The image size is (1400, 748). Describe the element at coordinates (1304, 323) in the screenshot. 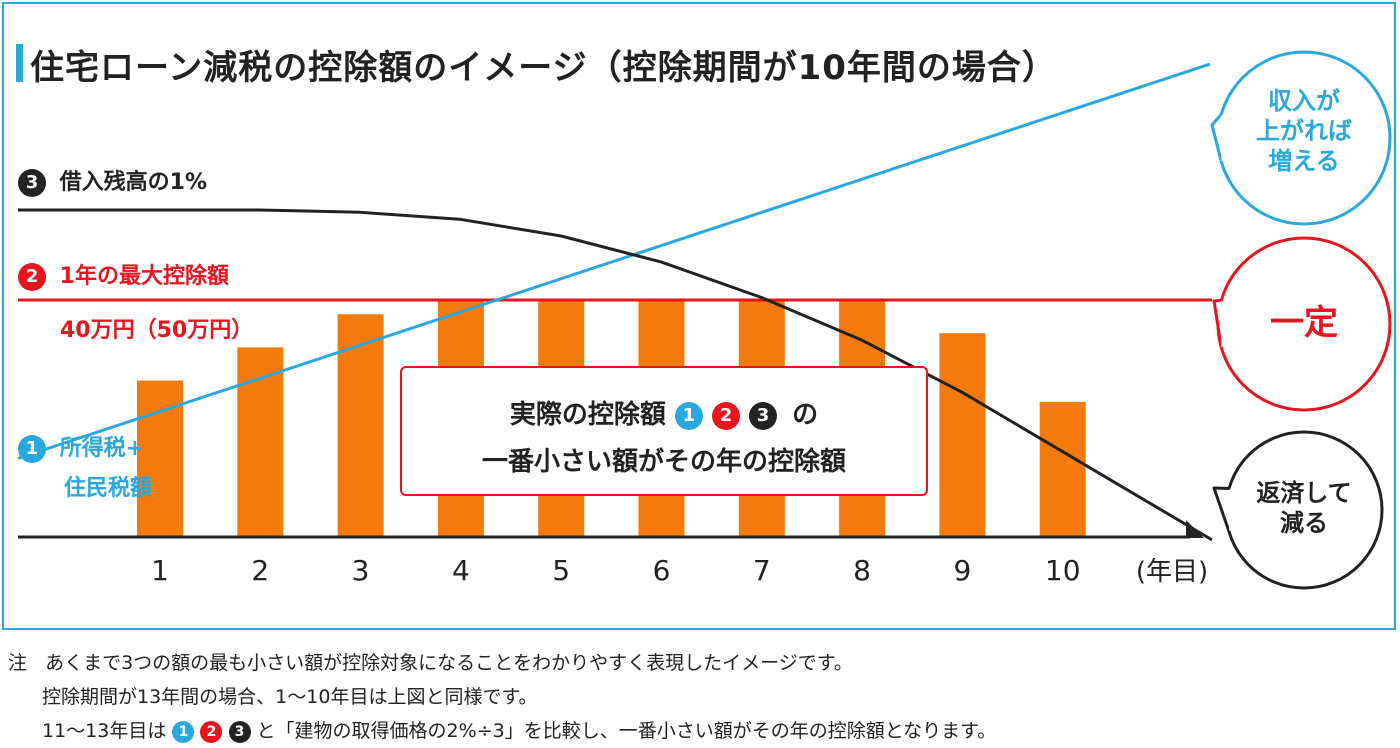

I see `bubble-fixed-text: 一定` at that location.